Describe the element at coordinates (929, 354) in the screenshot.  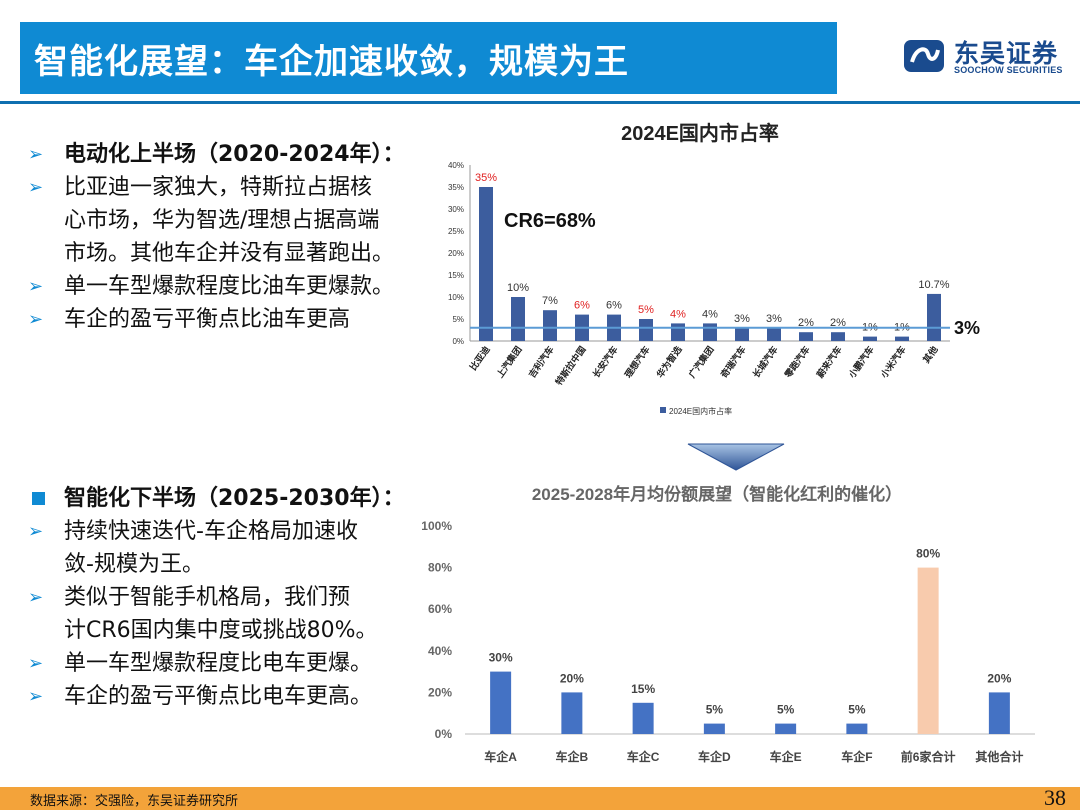
I see `x-tick-label: 其他` at that location.